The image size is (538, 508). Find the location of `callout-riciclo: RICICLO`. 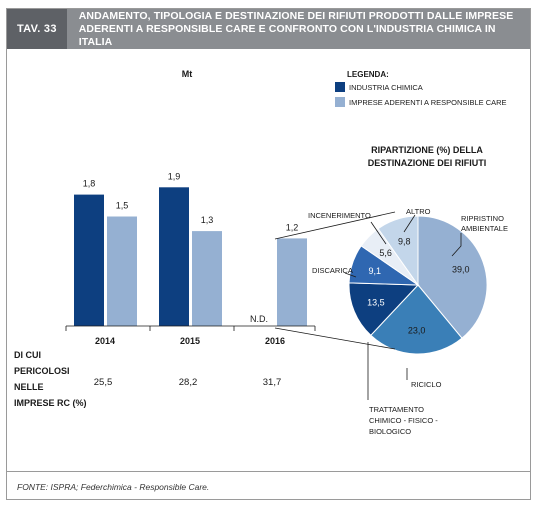

callout-riciclo: RICICLO is located at coordinates (426, 384).